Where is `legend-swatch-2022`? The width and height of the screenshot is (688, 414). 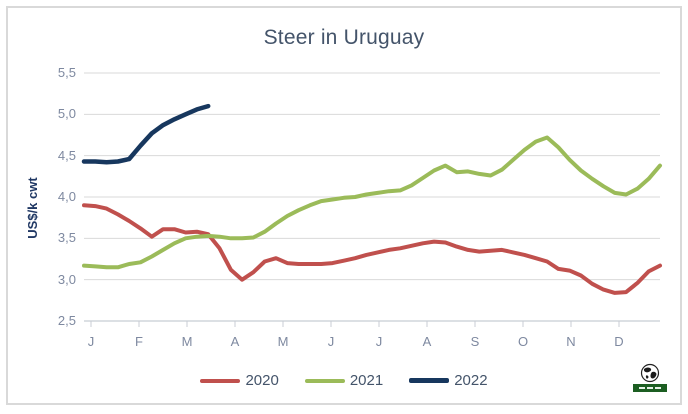
legend-swatch-2022 is located at coordinates (429, 380).